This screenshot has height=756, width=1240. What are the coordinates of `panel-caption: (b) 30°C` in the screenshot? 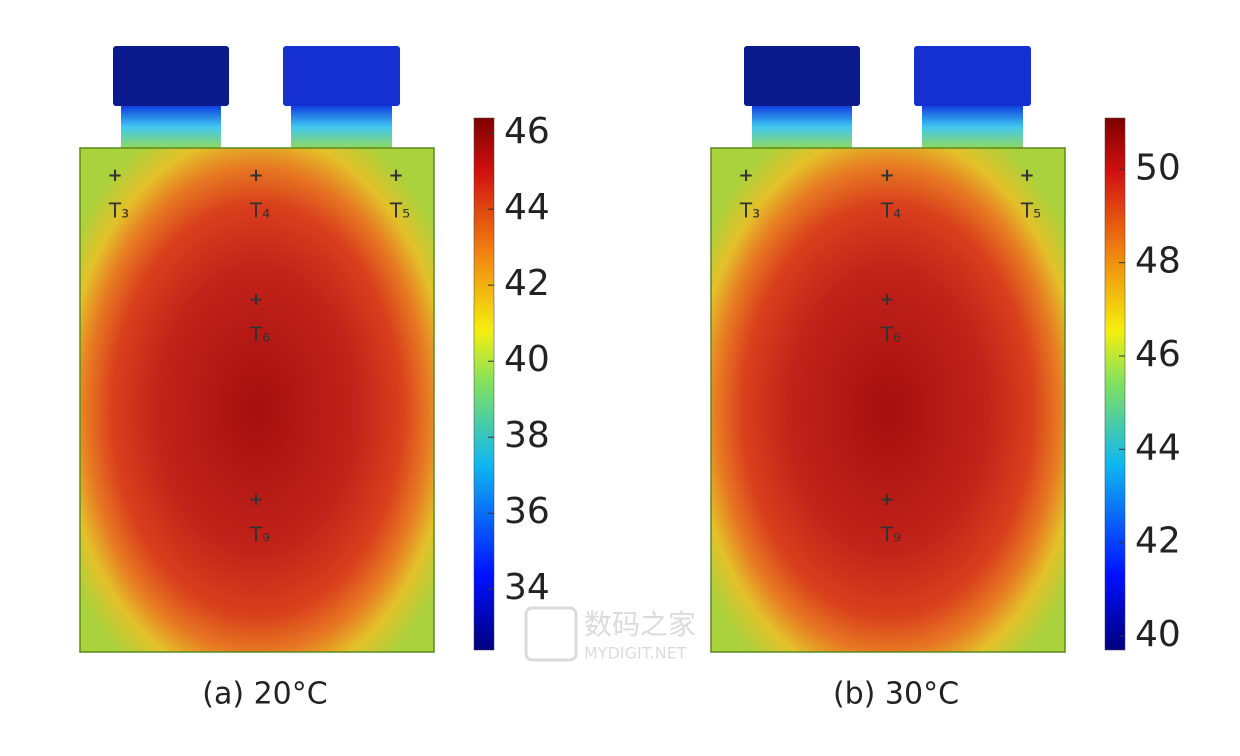 It's located at (896, 694).